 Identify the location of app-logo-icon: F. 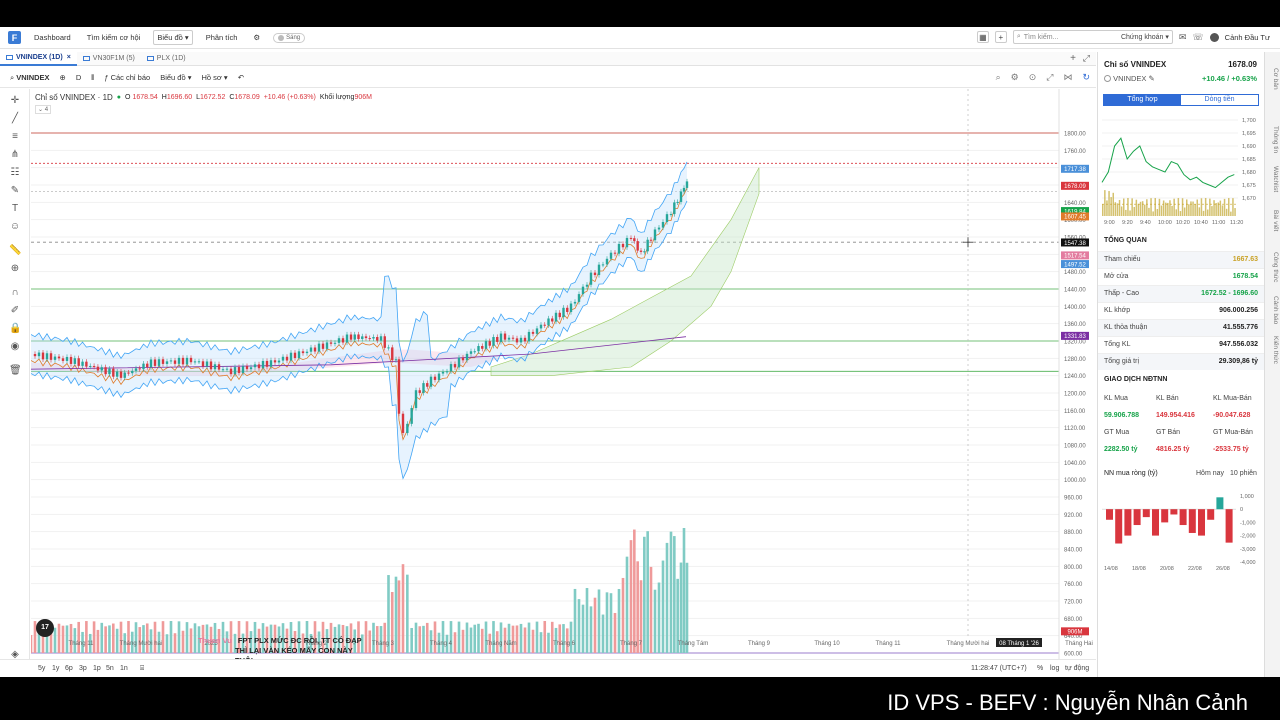
(14, 37).